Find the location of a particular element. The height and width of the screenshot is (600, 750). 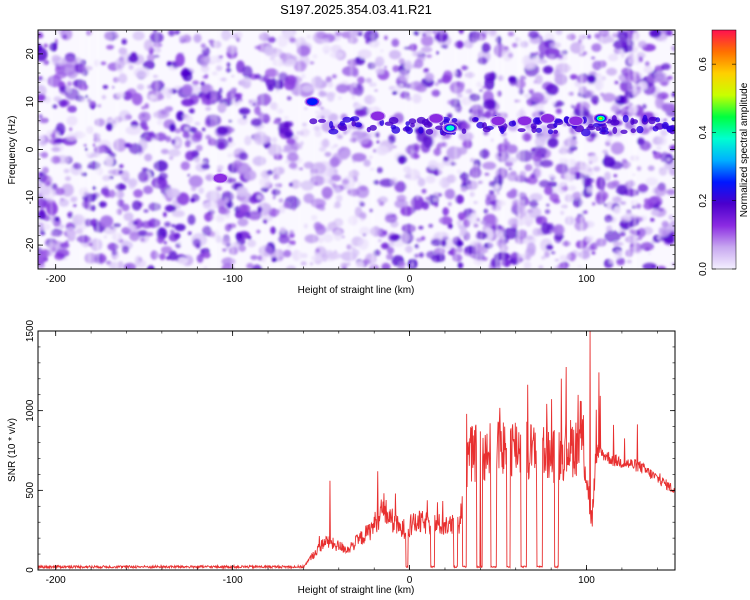

heatmap-x-tick-label: -100 is located at coordinates (233, 279).